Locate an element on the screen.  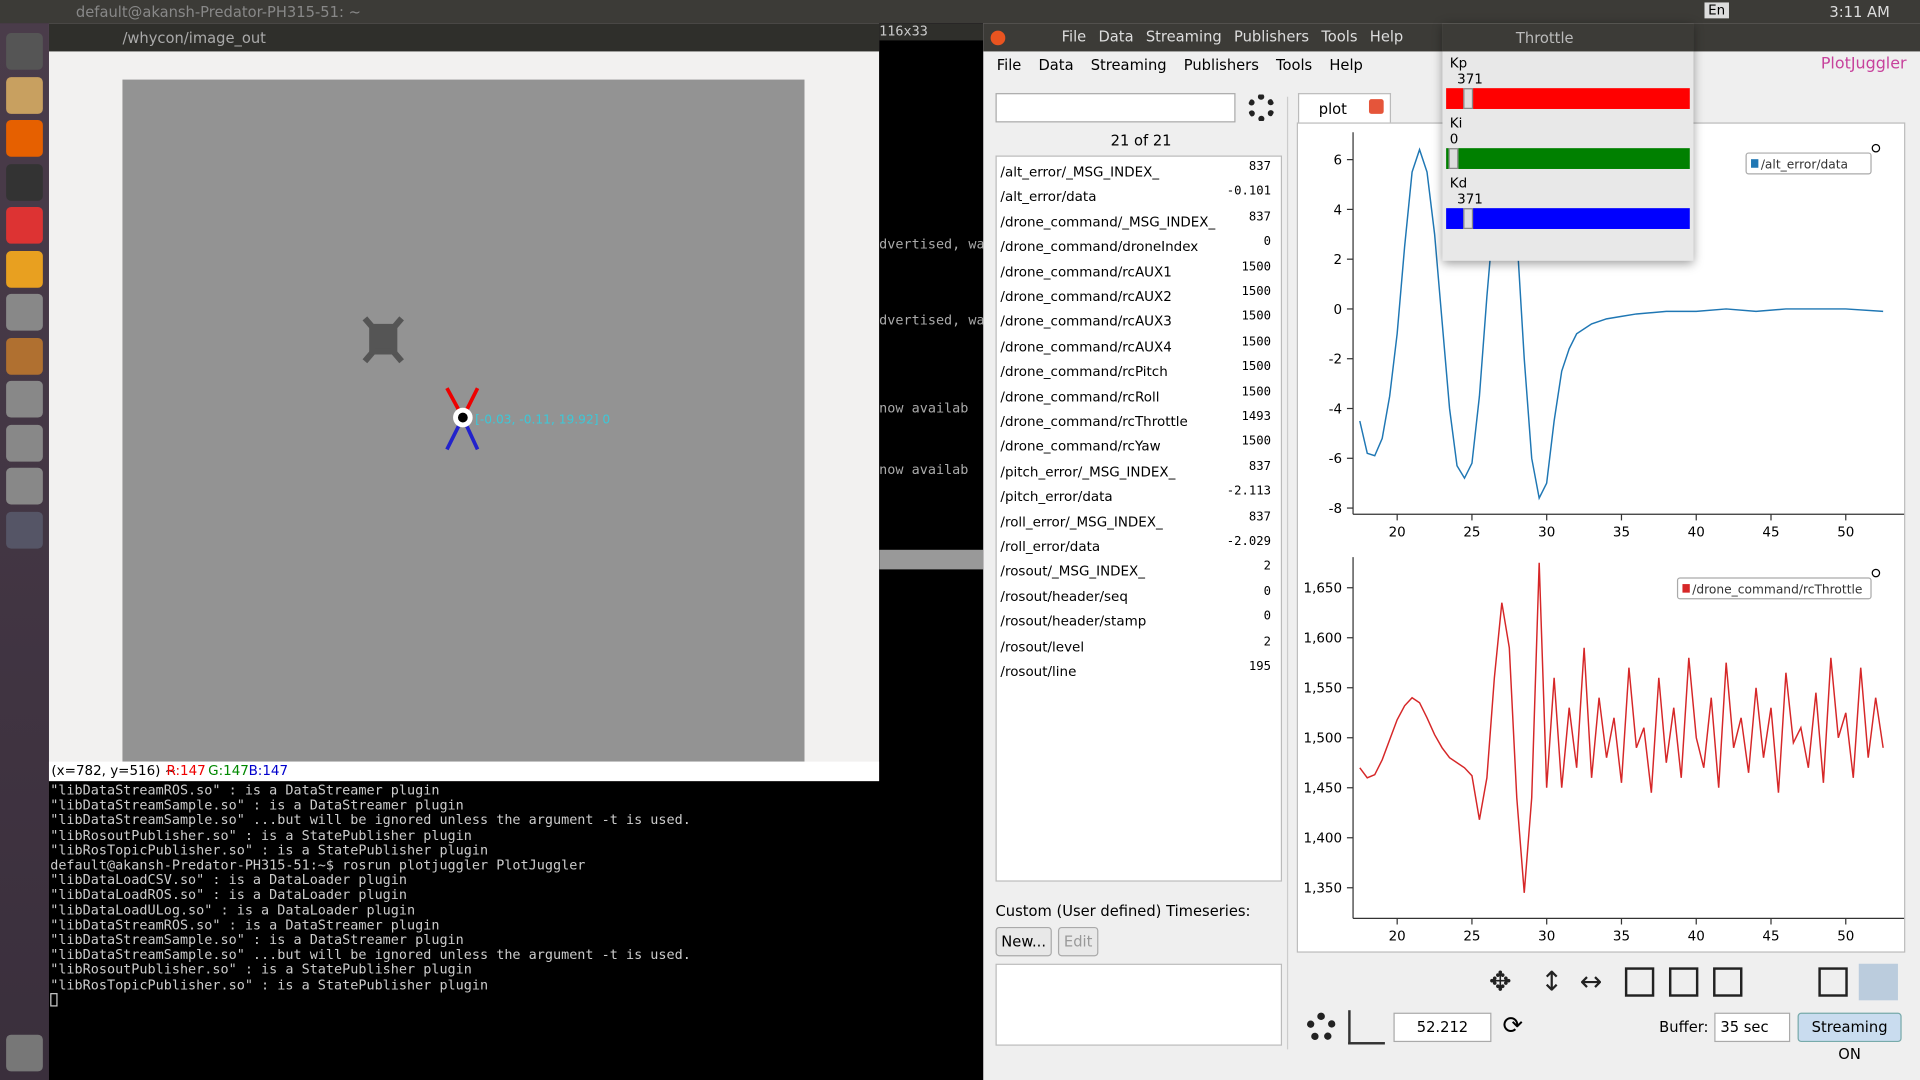
y-tick-label: -6 is located at coordinates (1335, 459).